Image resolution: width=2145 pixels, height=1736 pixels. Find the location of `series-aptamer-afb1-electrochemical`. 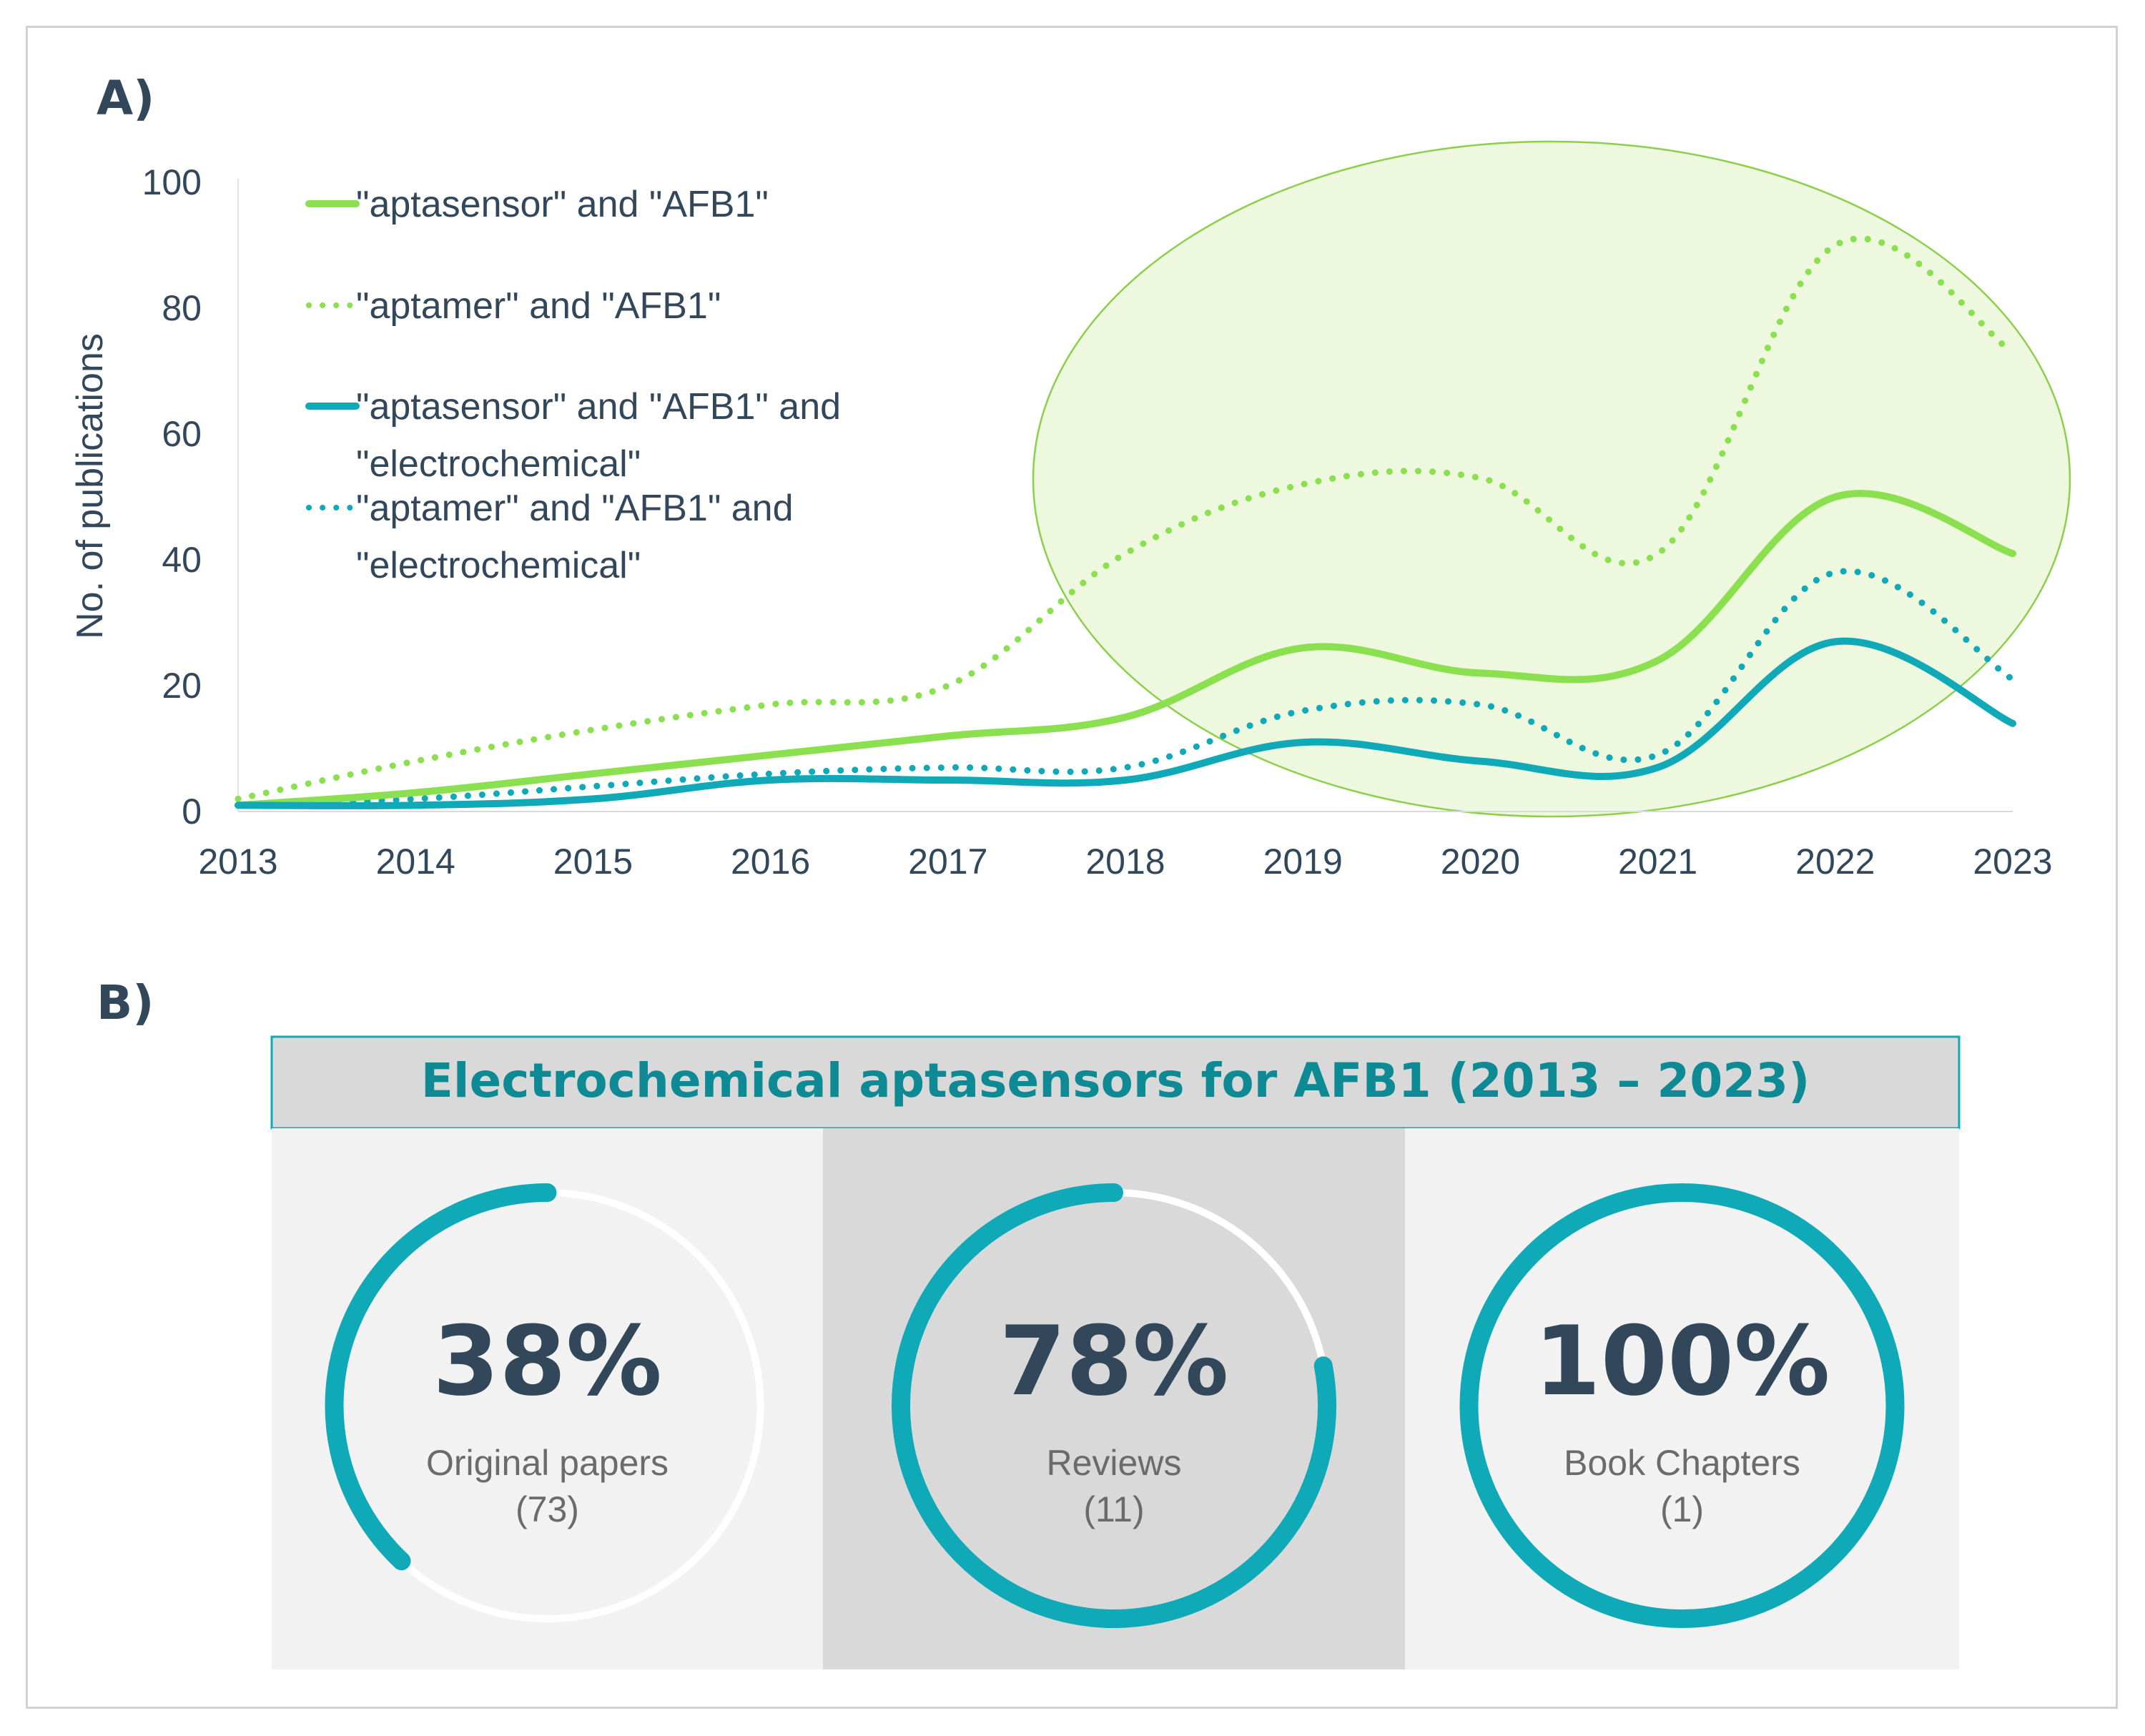

series-aptamer-afb1-electrochemical is located at coordinates (1125, 688).